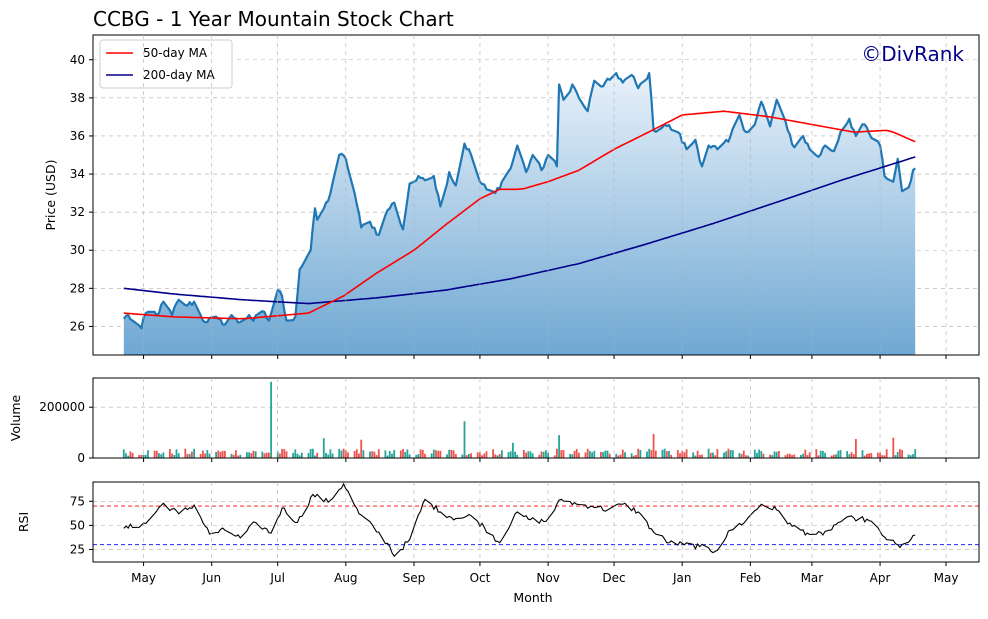 The image size is (988, 619). What do you see at coordinates (77, 549) in the screenshot?
I see `rsi-y-tick-label: 25` at bounding box center [77, 549].